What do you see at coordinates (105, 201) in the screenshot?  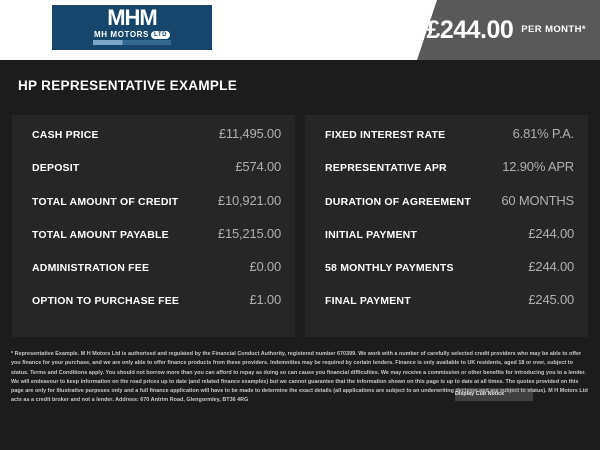 I see `row-label: TOTAL AMOUNT OF CREDIT` at bounding box center [105, 201].